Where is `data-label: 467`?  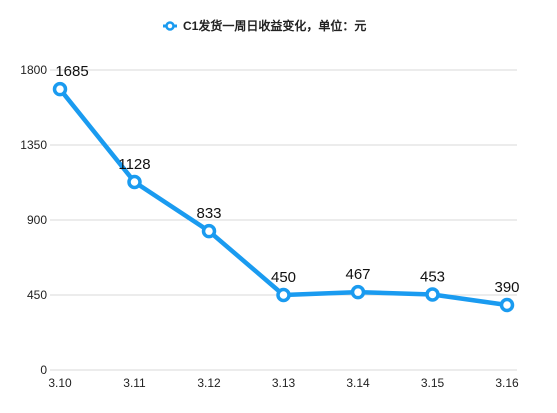 data-label: 467 is located at coordinates (357, 274).